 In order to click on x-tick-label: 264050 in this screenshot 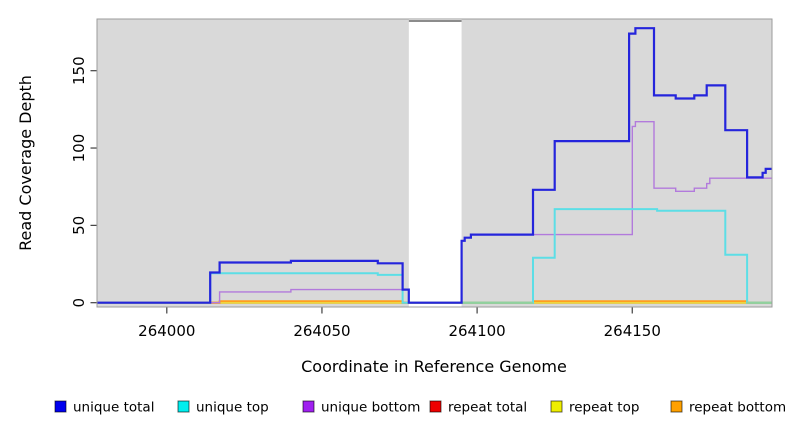, I will do `click(321, 331)`.